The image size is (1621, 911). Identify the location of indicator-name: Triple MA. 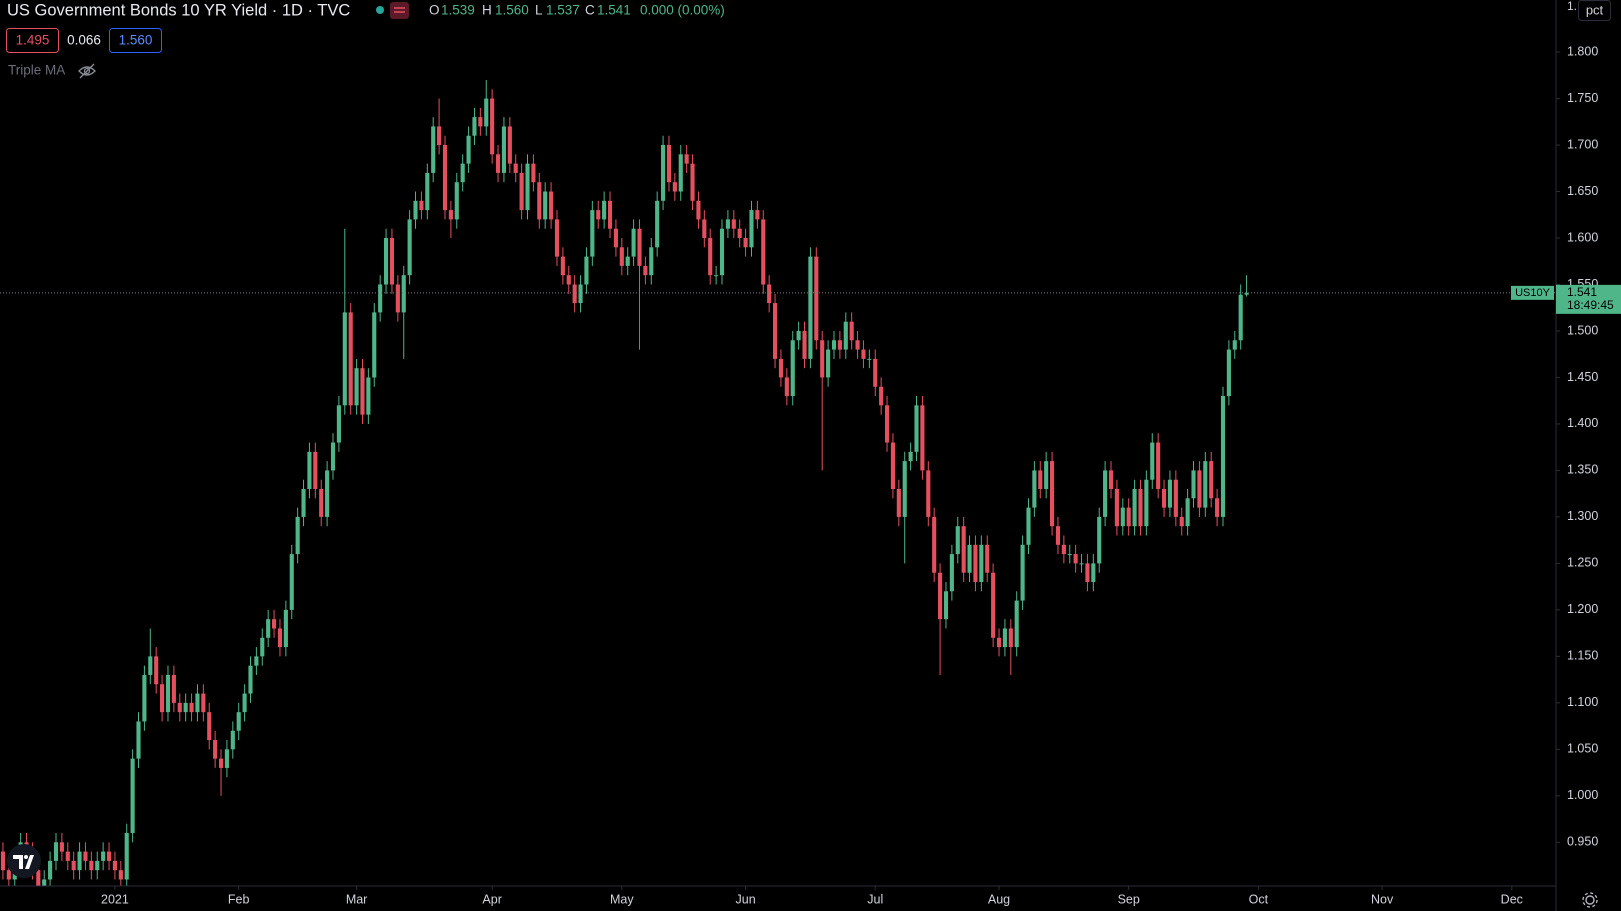
(36, 70).